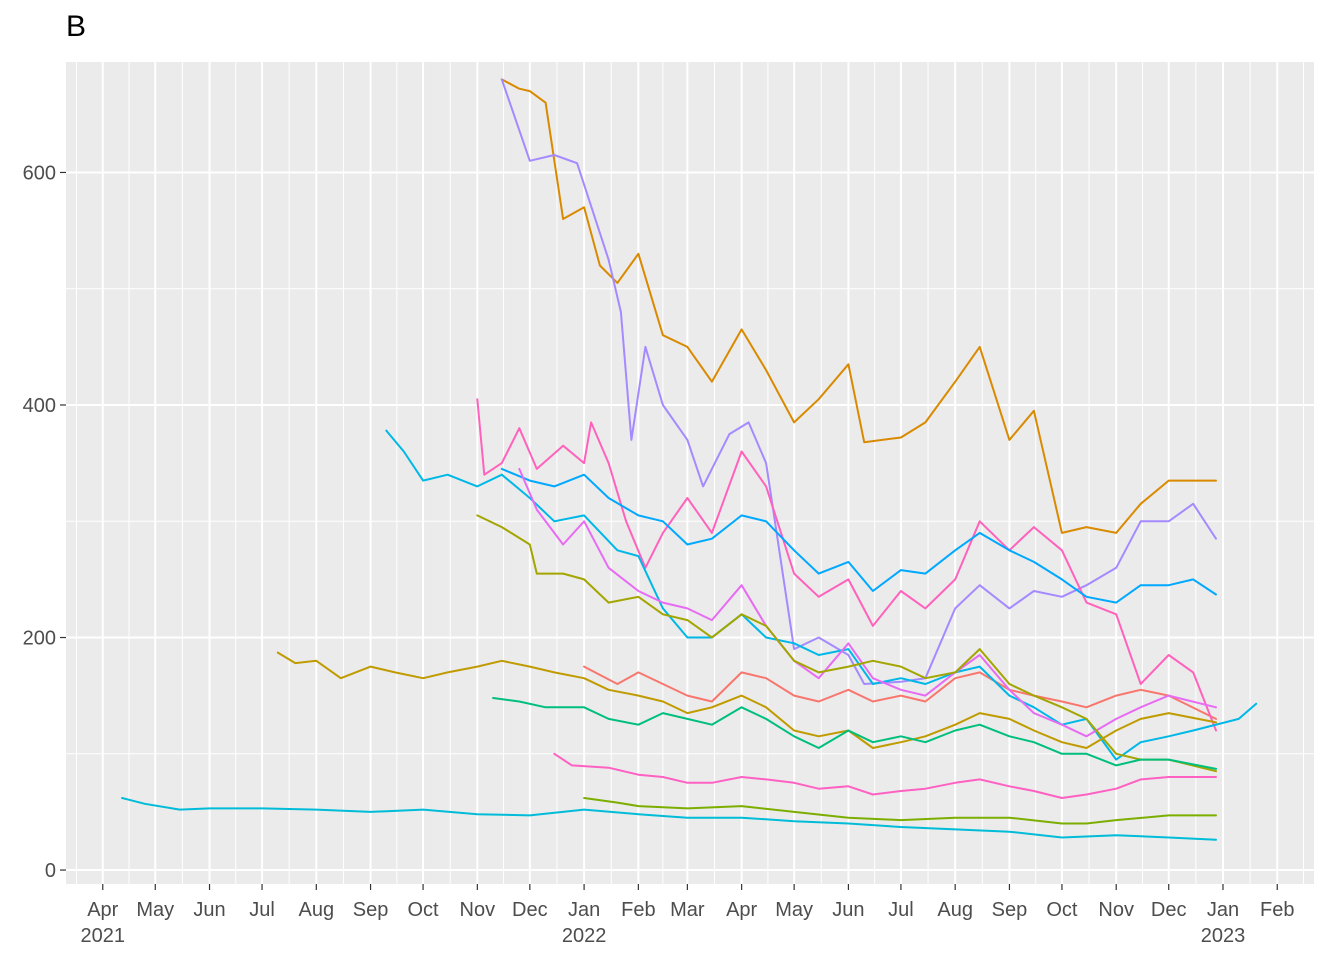  What do you see at coordinates (584, 936) in the screenshot?
I see `x-tick-year-label: 2022` at bounding box center [584, 936].